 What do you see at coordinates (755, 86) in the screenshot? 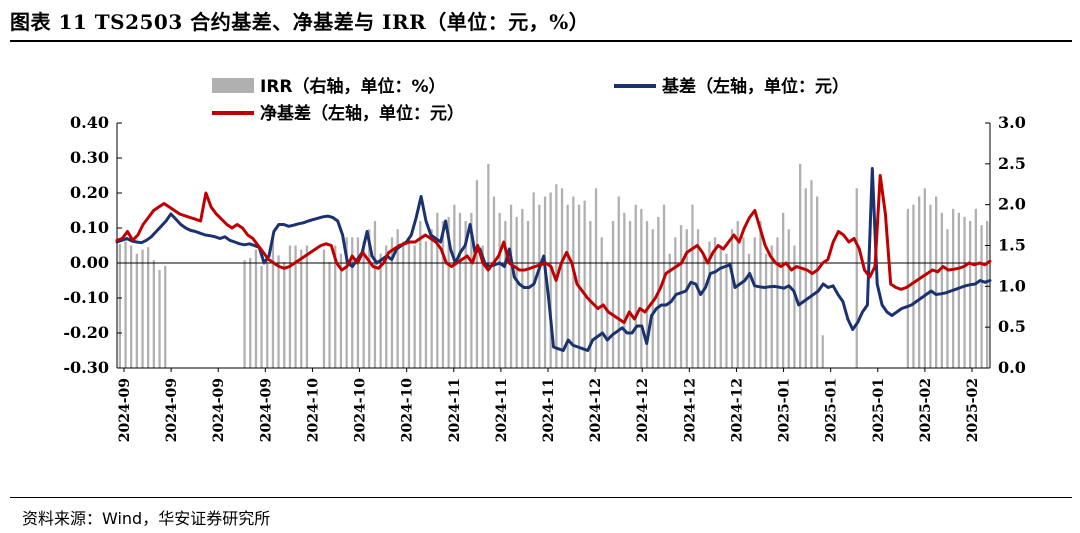
I see `legend-basis-label: 基差（左轴，单位：元）` at bounding box center [755, 86].